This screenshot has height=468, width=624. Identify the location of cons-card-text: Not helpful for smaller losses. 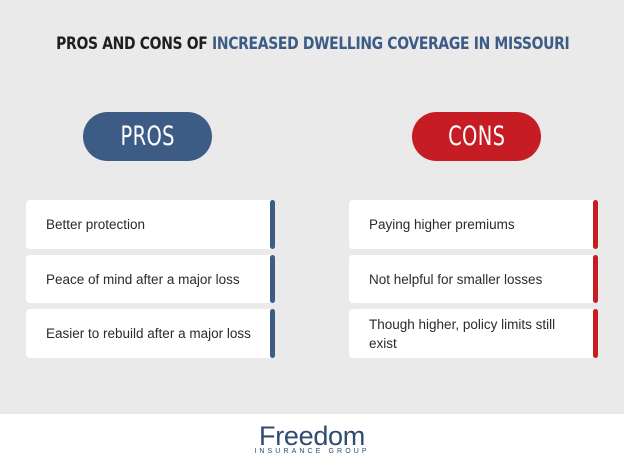
(456, 279).